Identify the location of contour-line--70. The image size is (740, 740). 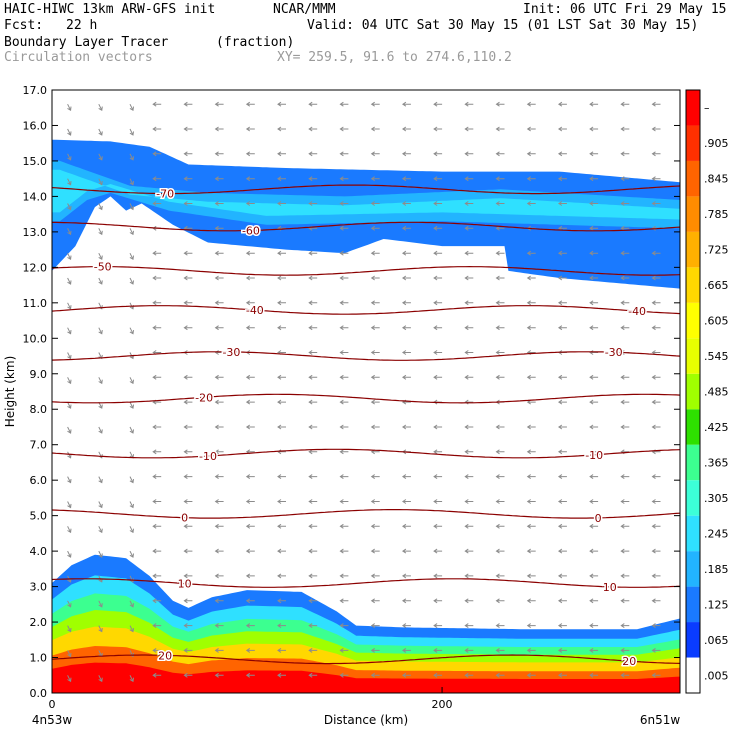
(366, 189).